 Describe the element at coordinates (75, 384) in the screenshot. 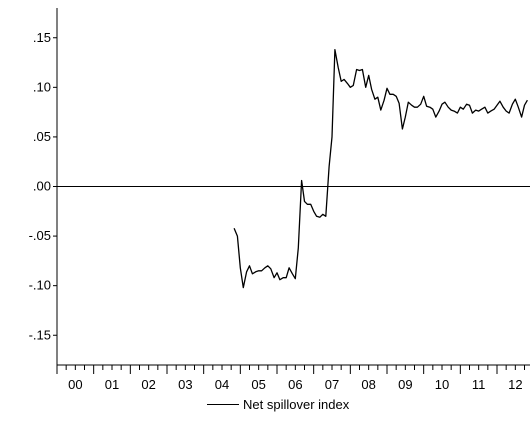

I see `x-tick-label: 00` at that location.